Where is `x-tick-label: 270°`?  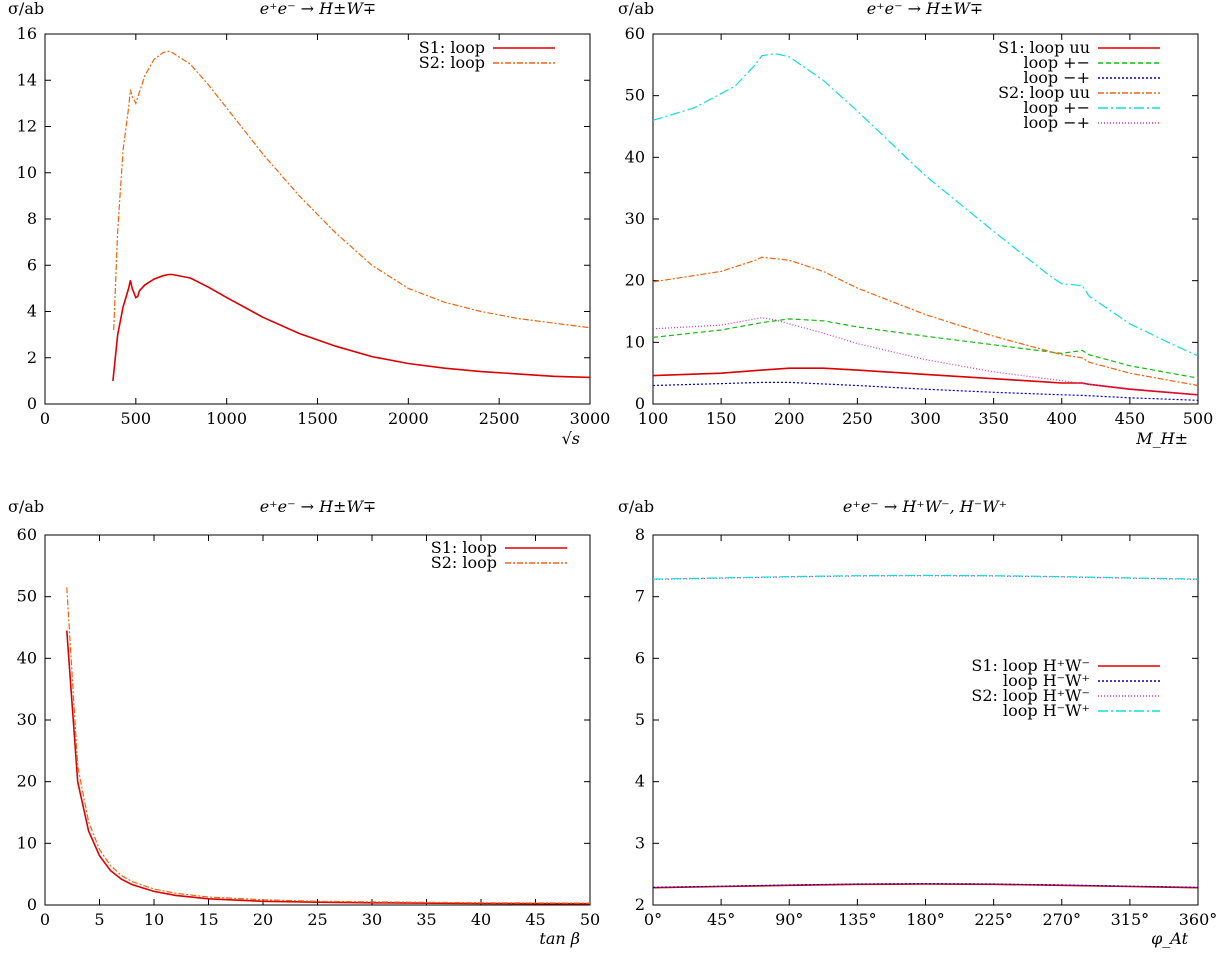
x-tick-label: 270° is located at coordinates (1061, 919).